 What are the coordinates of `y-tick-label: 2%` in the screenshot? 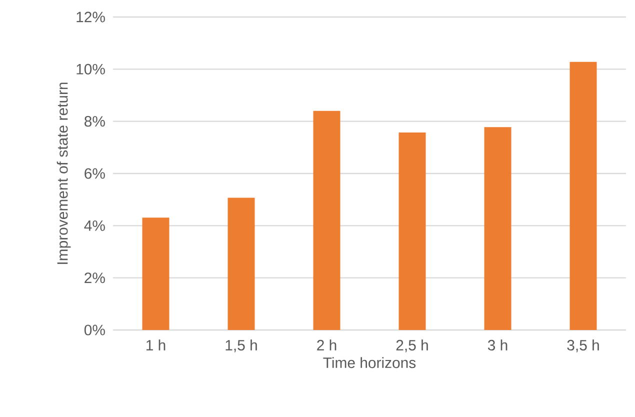 It's located at (94, 278).